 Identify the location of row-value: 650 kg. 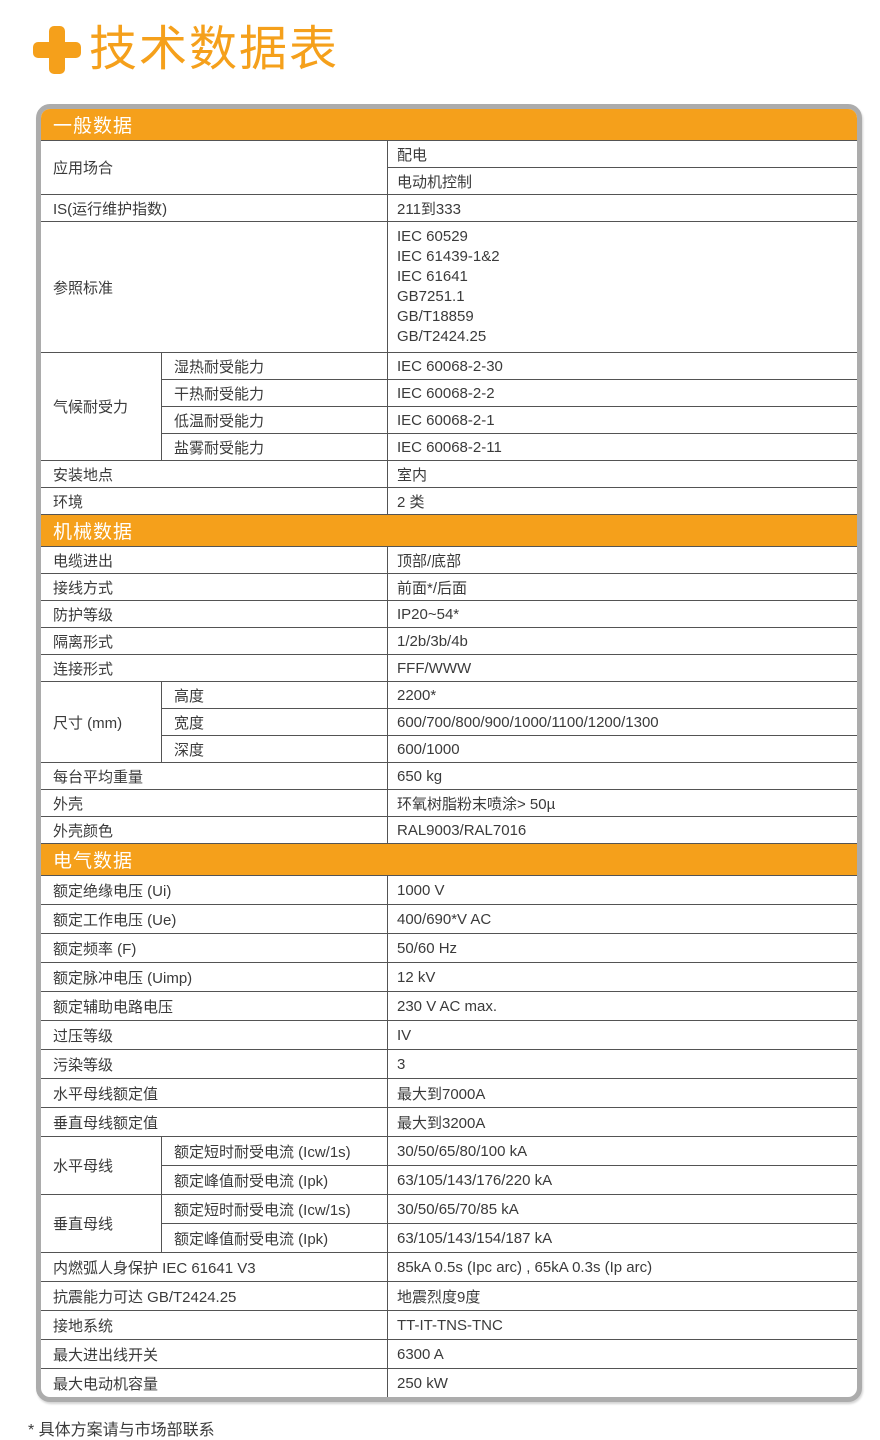
(622, 776).